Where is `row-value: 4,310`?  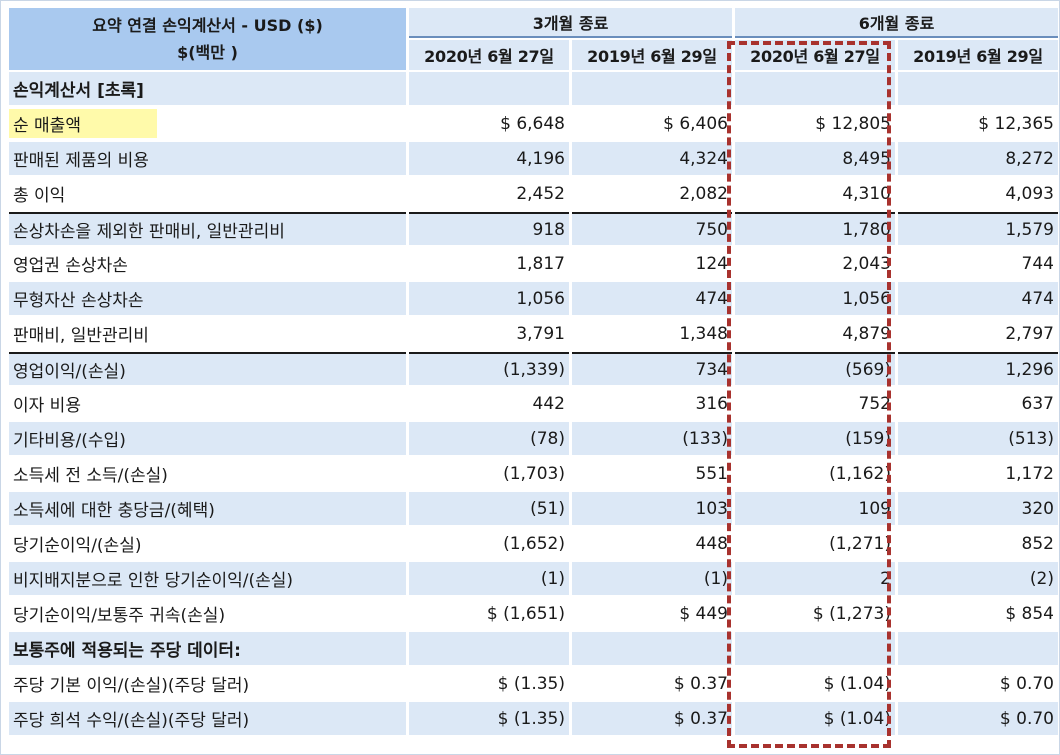
row-value: 4,310 is located at coordinates (815, 193).